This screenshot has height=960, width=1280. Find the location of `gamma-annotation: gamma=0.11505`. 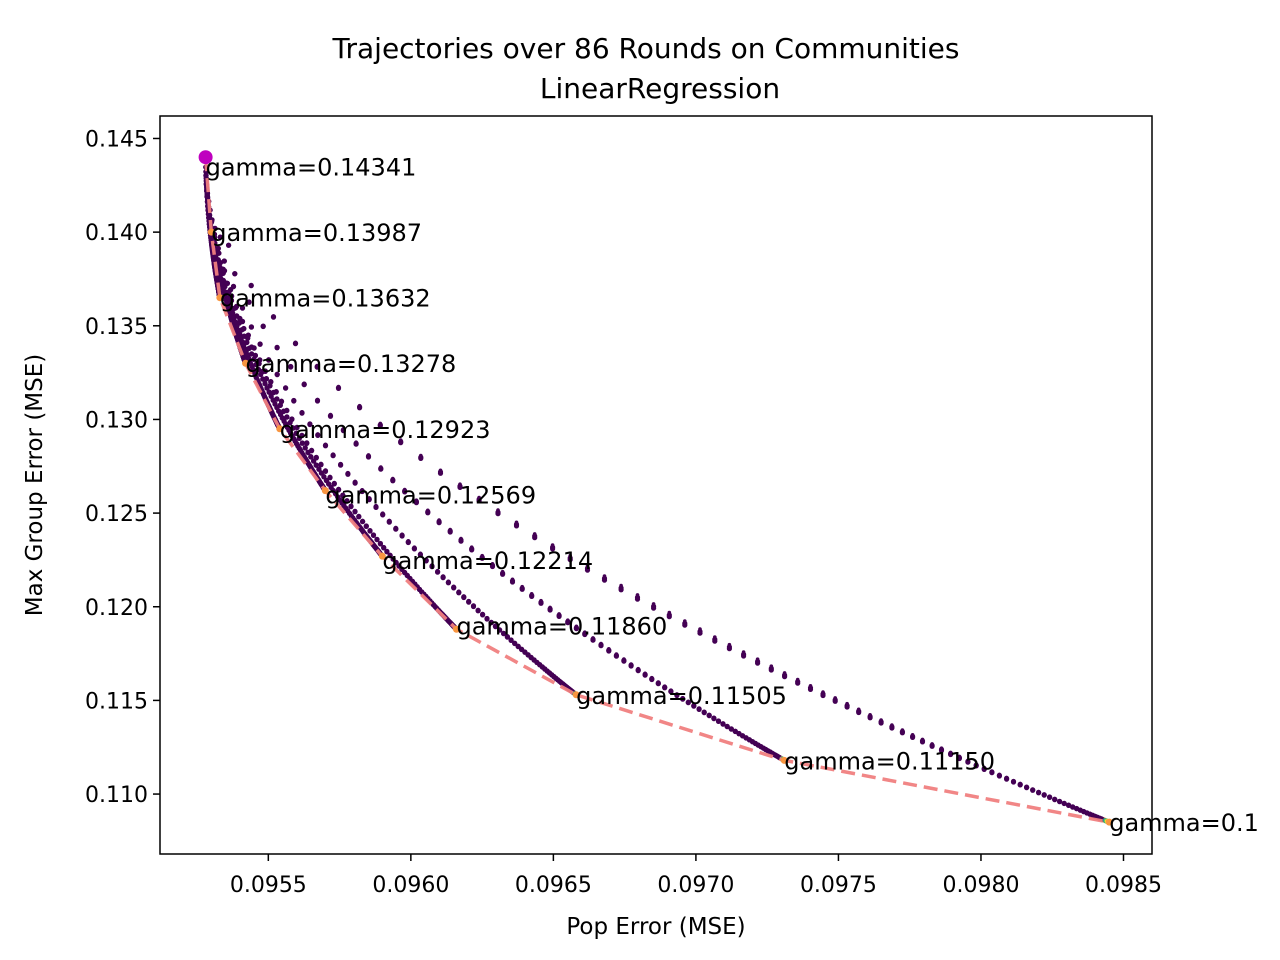

gamma-annotation: gamma=0.11505 is located at coordinates (681, 696).